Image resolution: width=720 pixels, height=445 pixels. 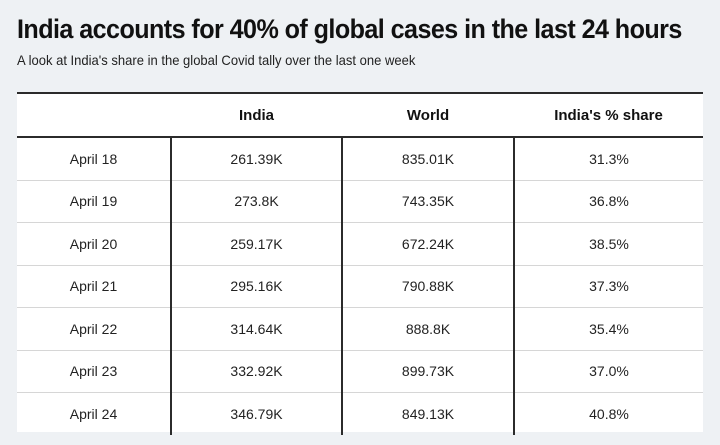 What do you see at coordinates (608, 201) in the screenshot?
I see `share-cell: 36.8%` at bounding box center [608, 201].